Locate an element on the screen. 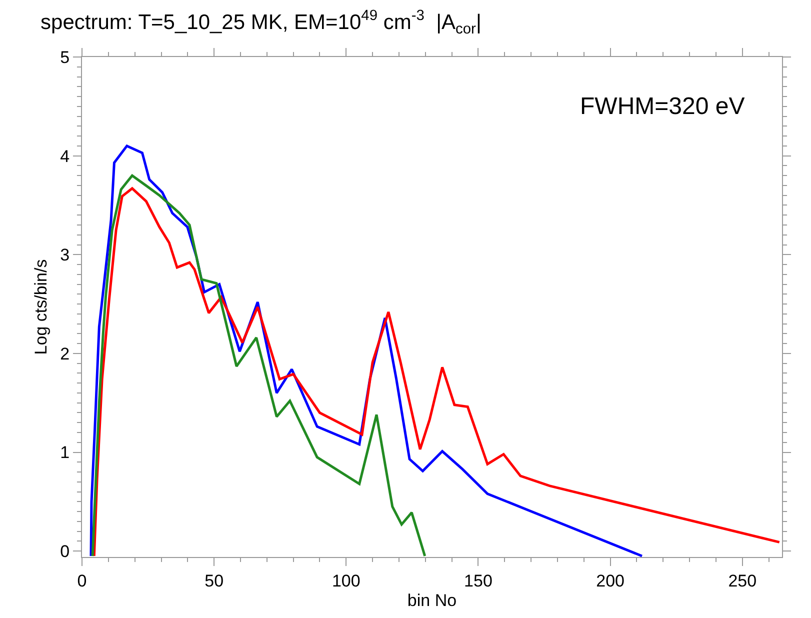 The image size is (811, 618). y-tick-label: 0 is located at coordinates (65, 552).